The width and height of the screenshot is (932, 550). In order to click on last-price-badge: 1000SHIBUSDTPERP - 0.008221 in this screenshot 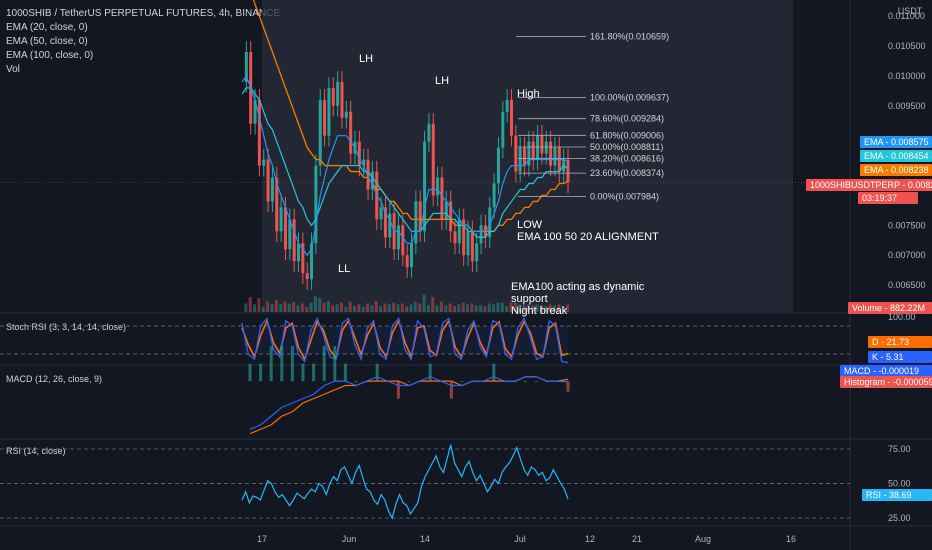, I will do `click(871, 185)`.